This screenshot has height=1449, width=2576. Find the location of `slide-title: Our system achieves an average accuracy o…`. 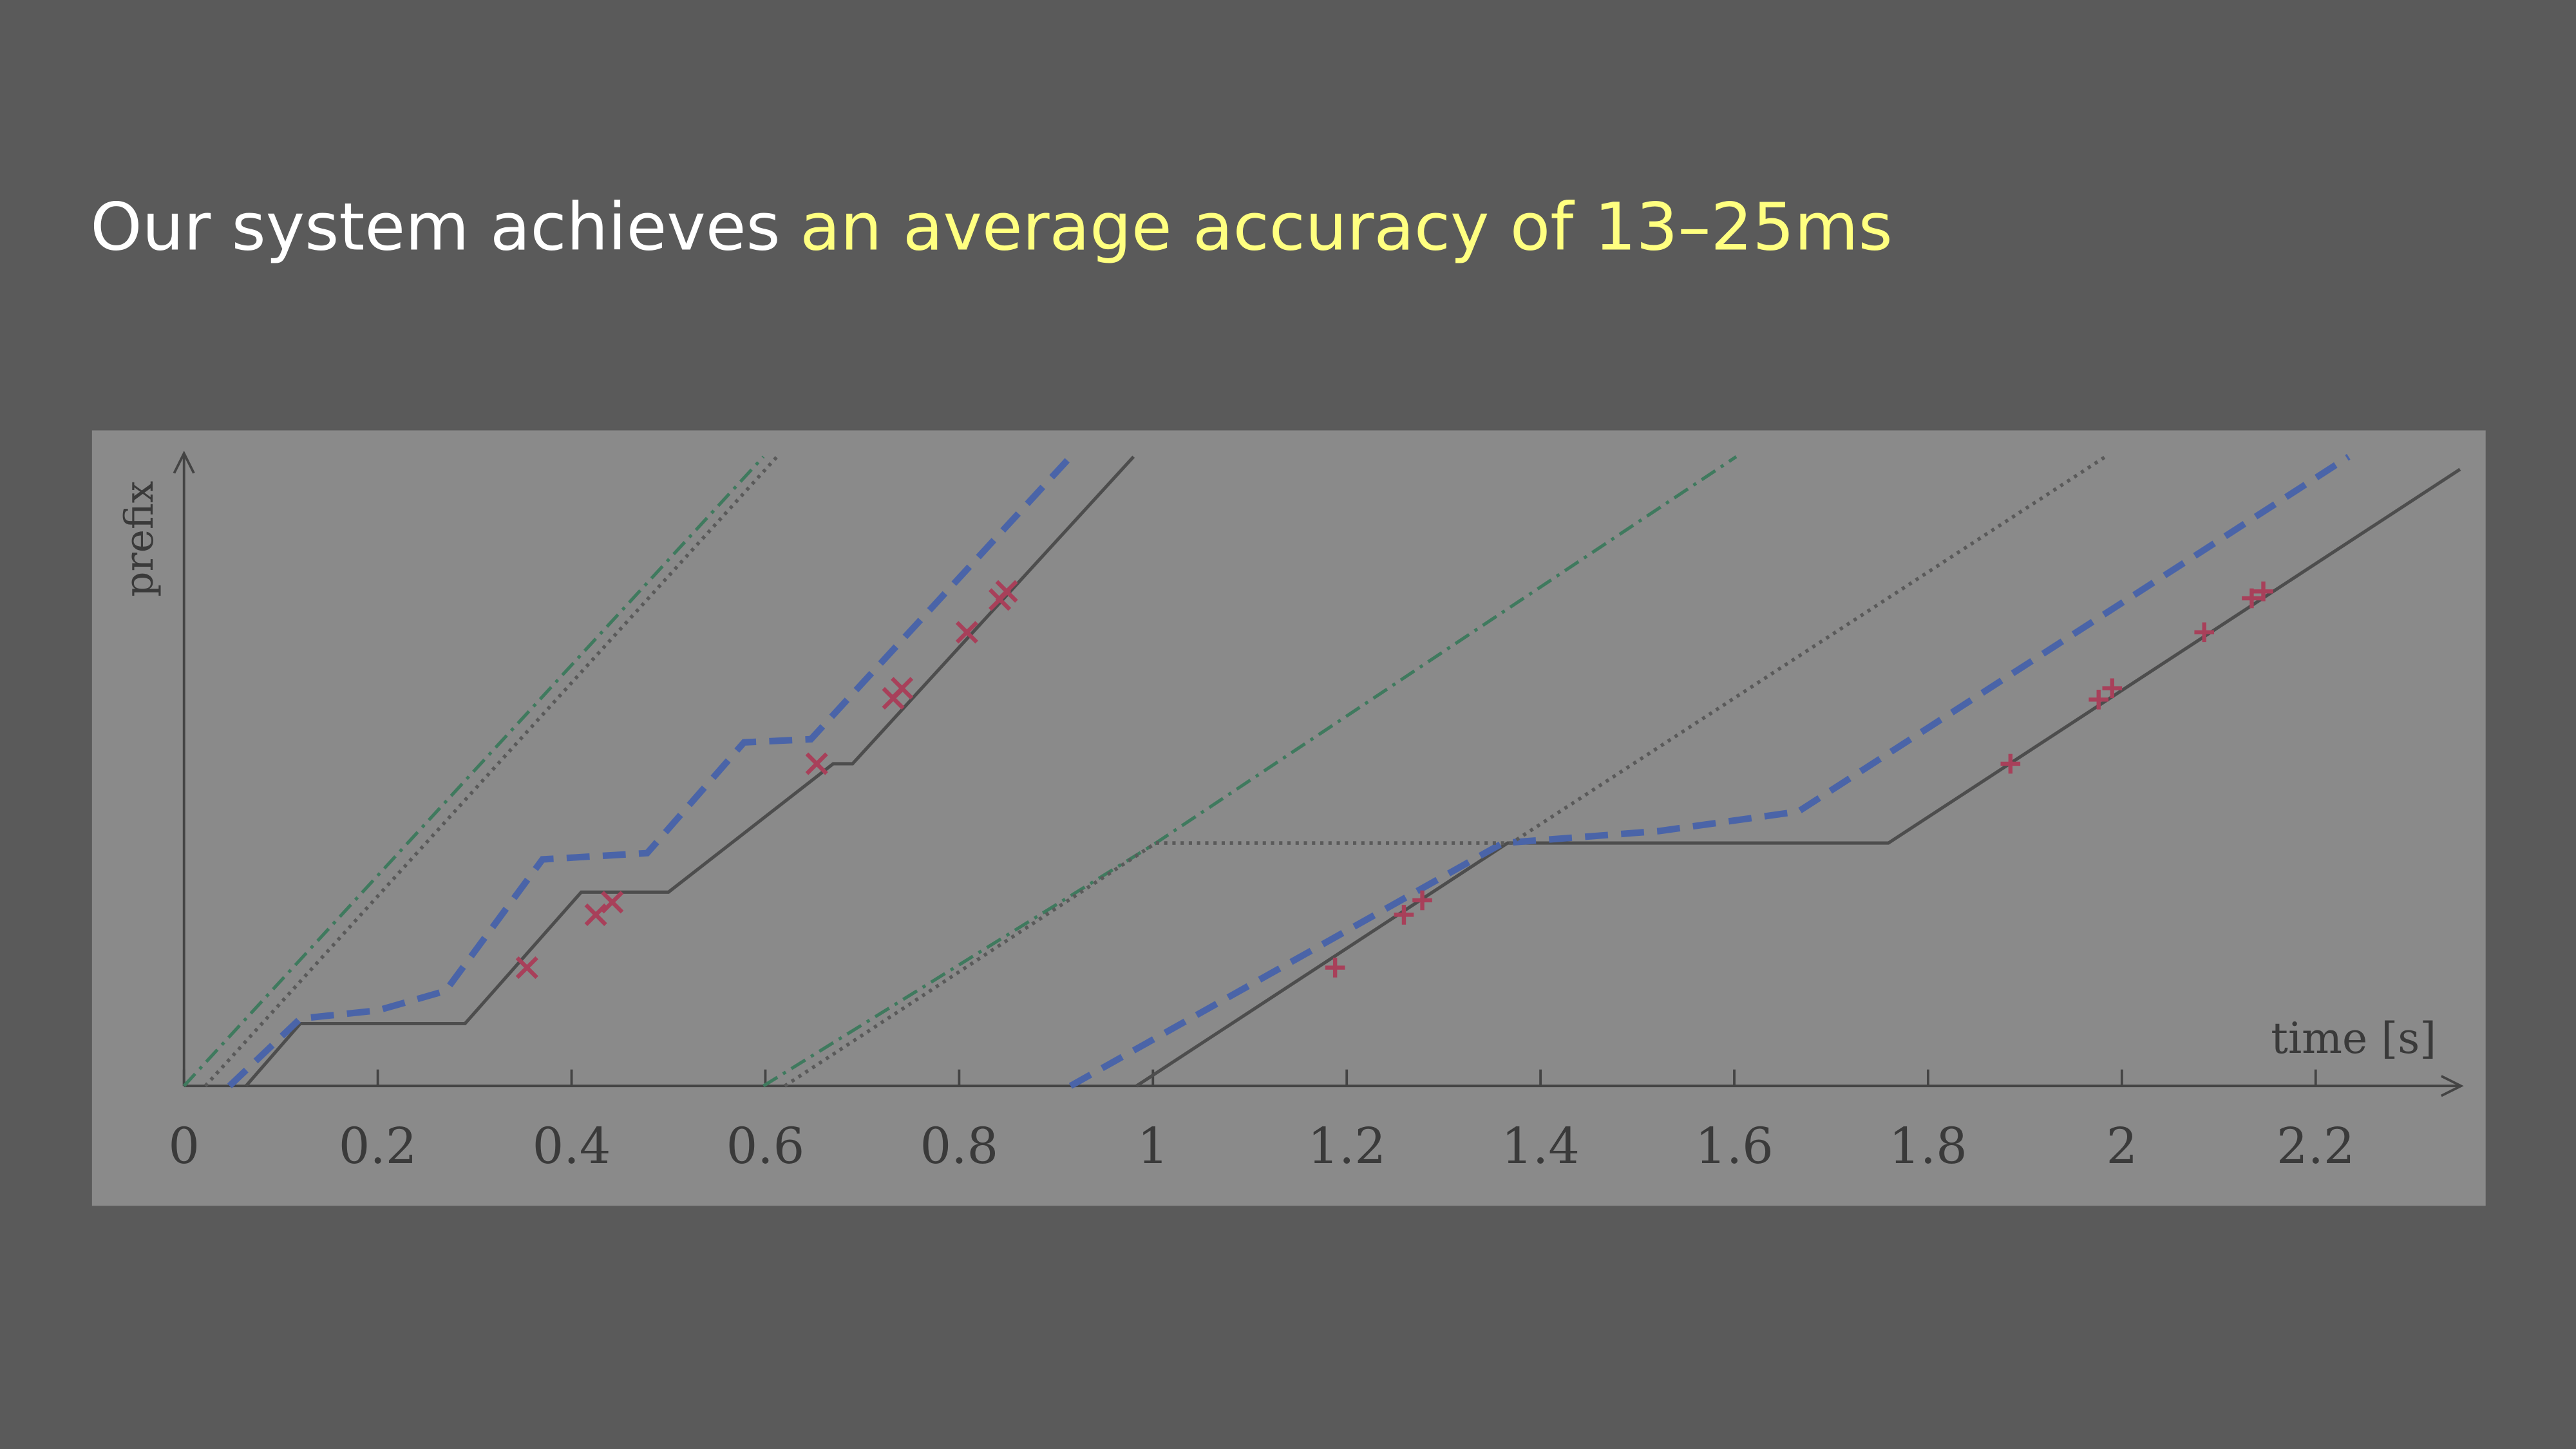

slide-title: Our system achieves an average accuracy o… is located at coordinates (991, 227).